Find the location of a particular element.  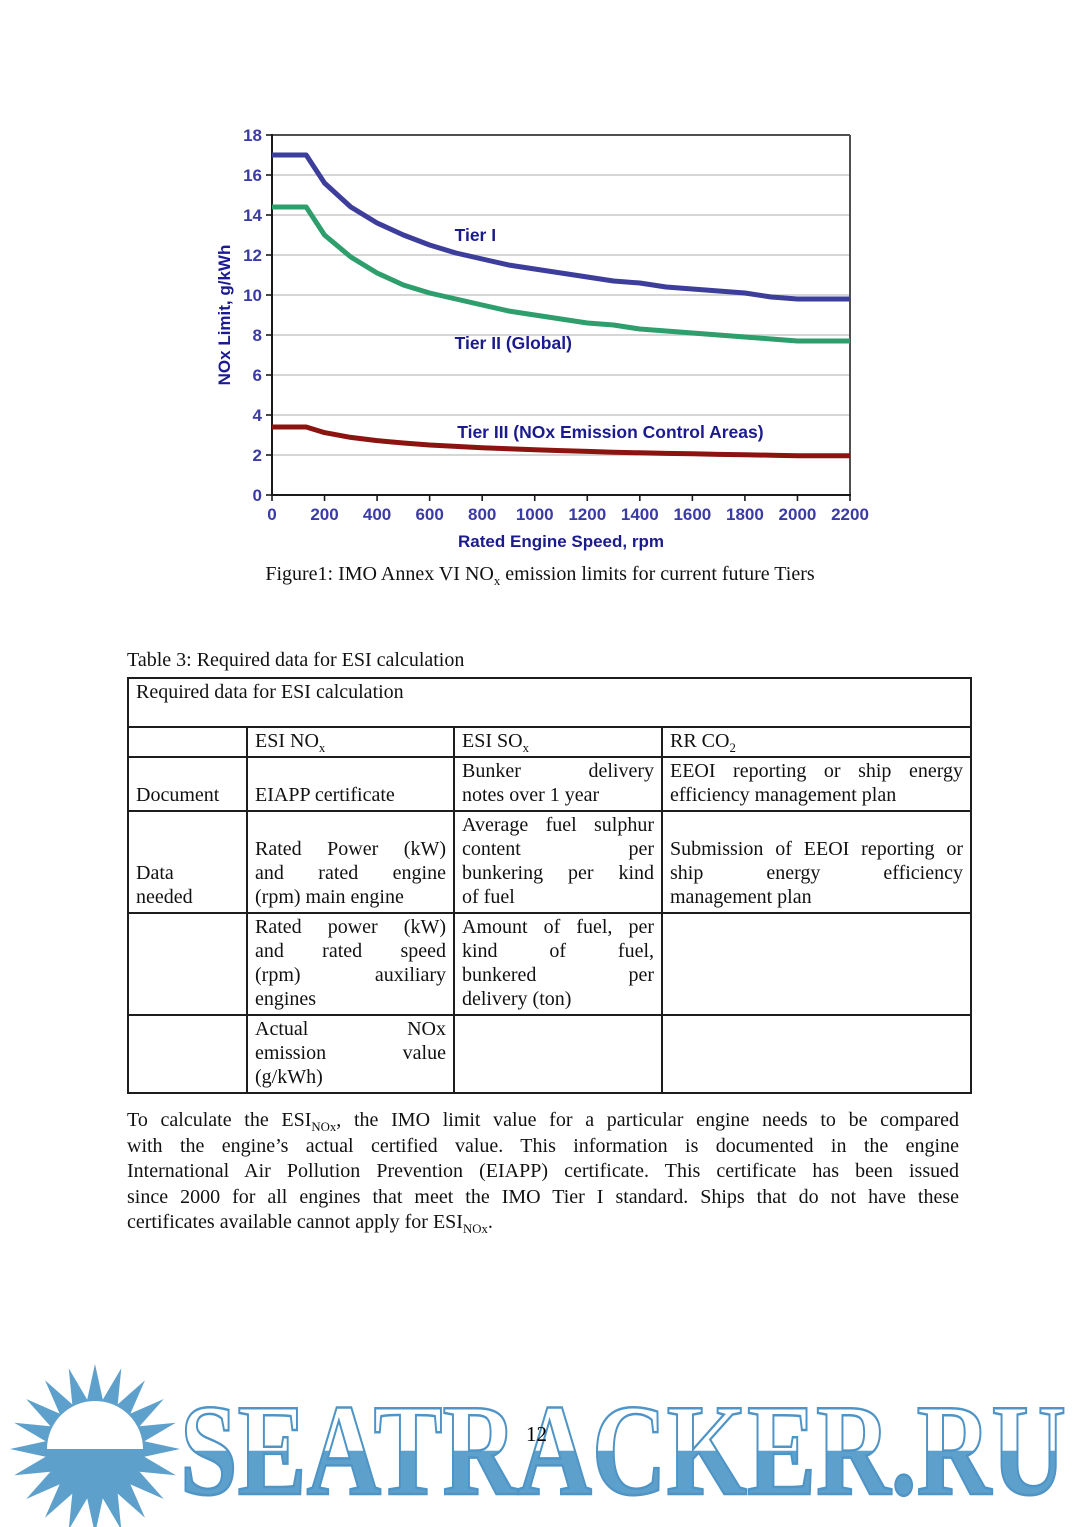

watermark: SEATRACKER.RU is located at coordinates (538, 1445).